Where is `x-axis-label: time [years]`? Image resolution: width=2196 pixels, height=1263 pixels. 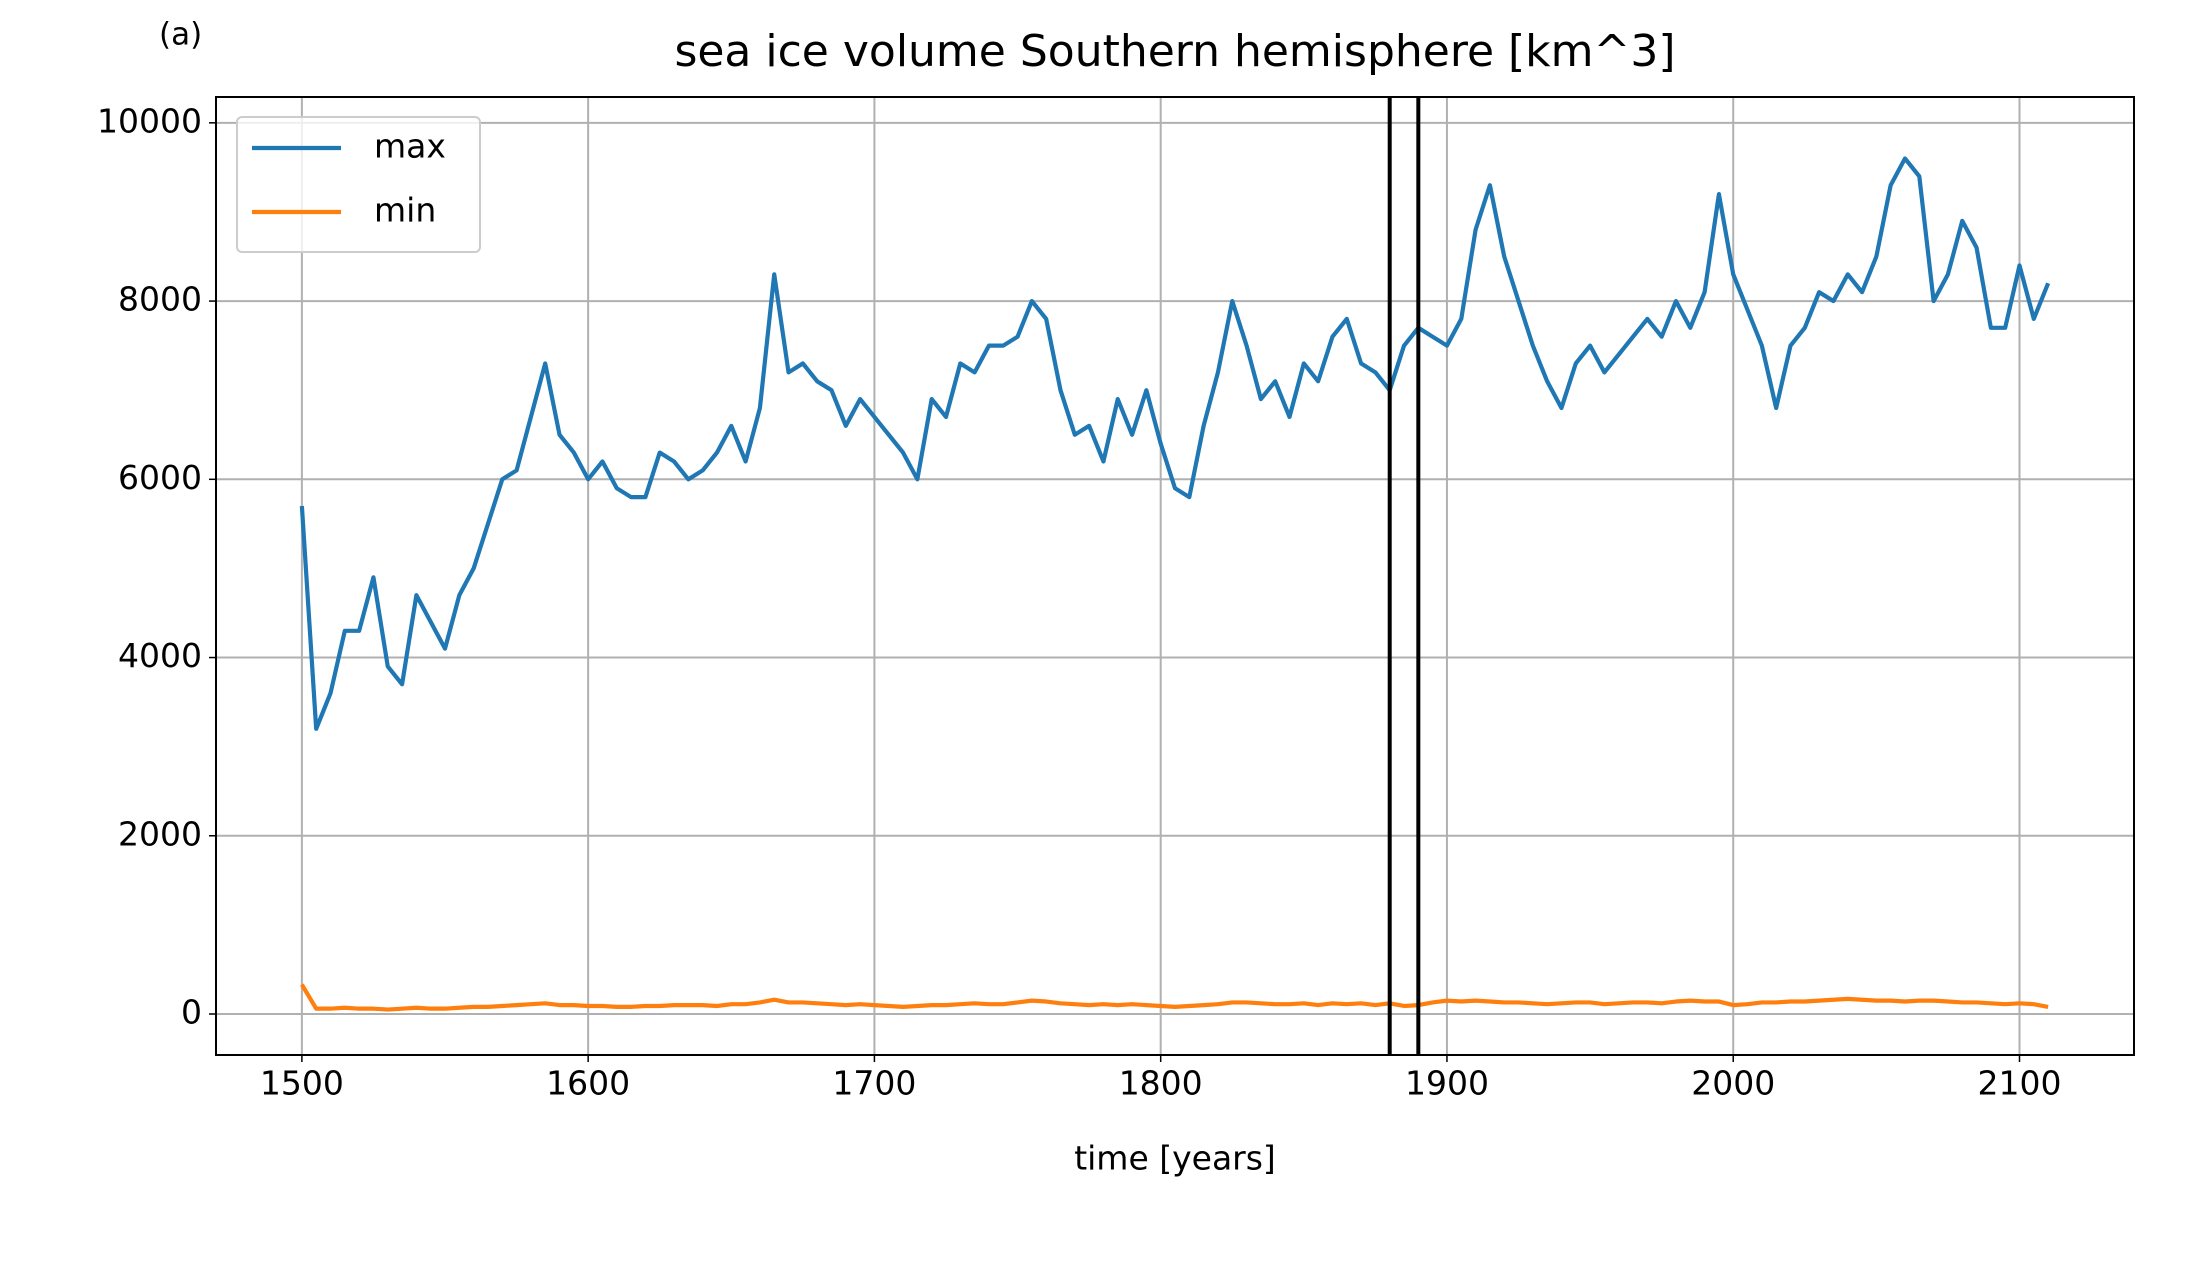 x-axis-label: time [years] is located at coordinates (1175, 1158).